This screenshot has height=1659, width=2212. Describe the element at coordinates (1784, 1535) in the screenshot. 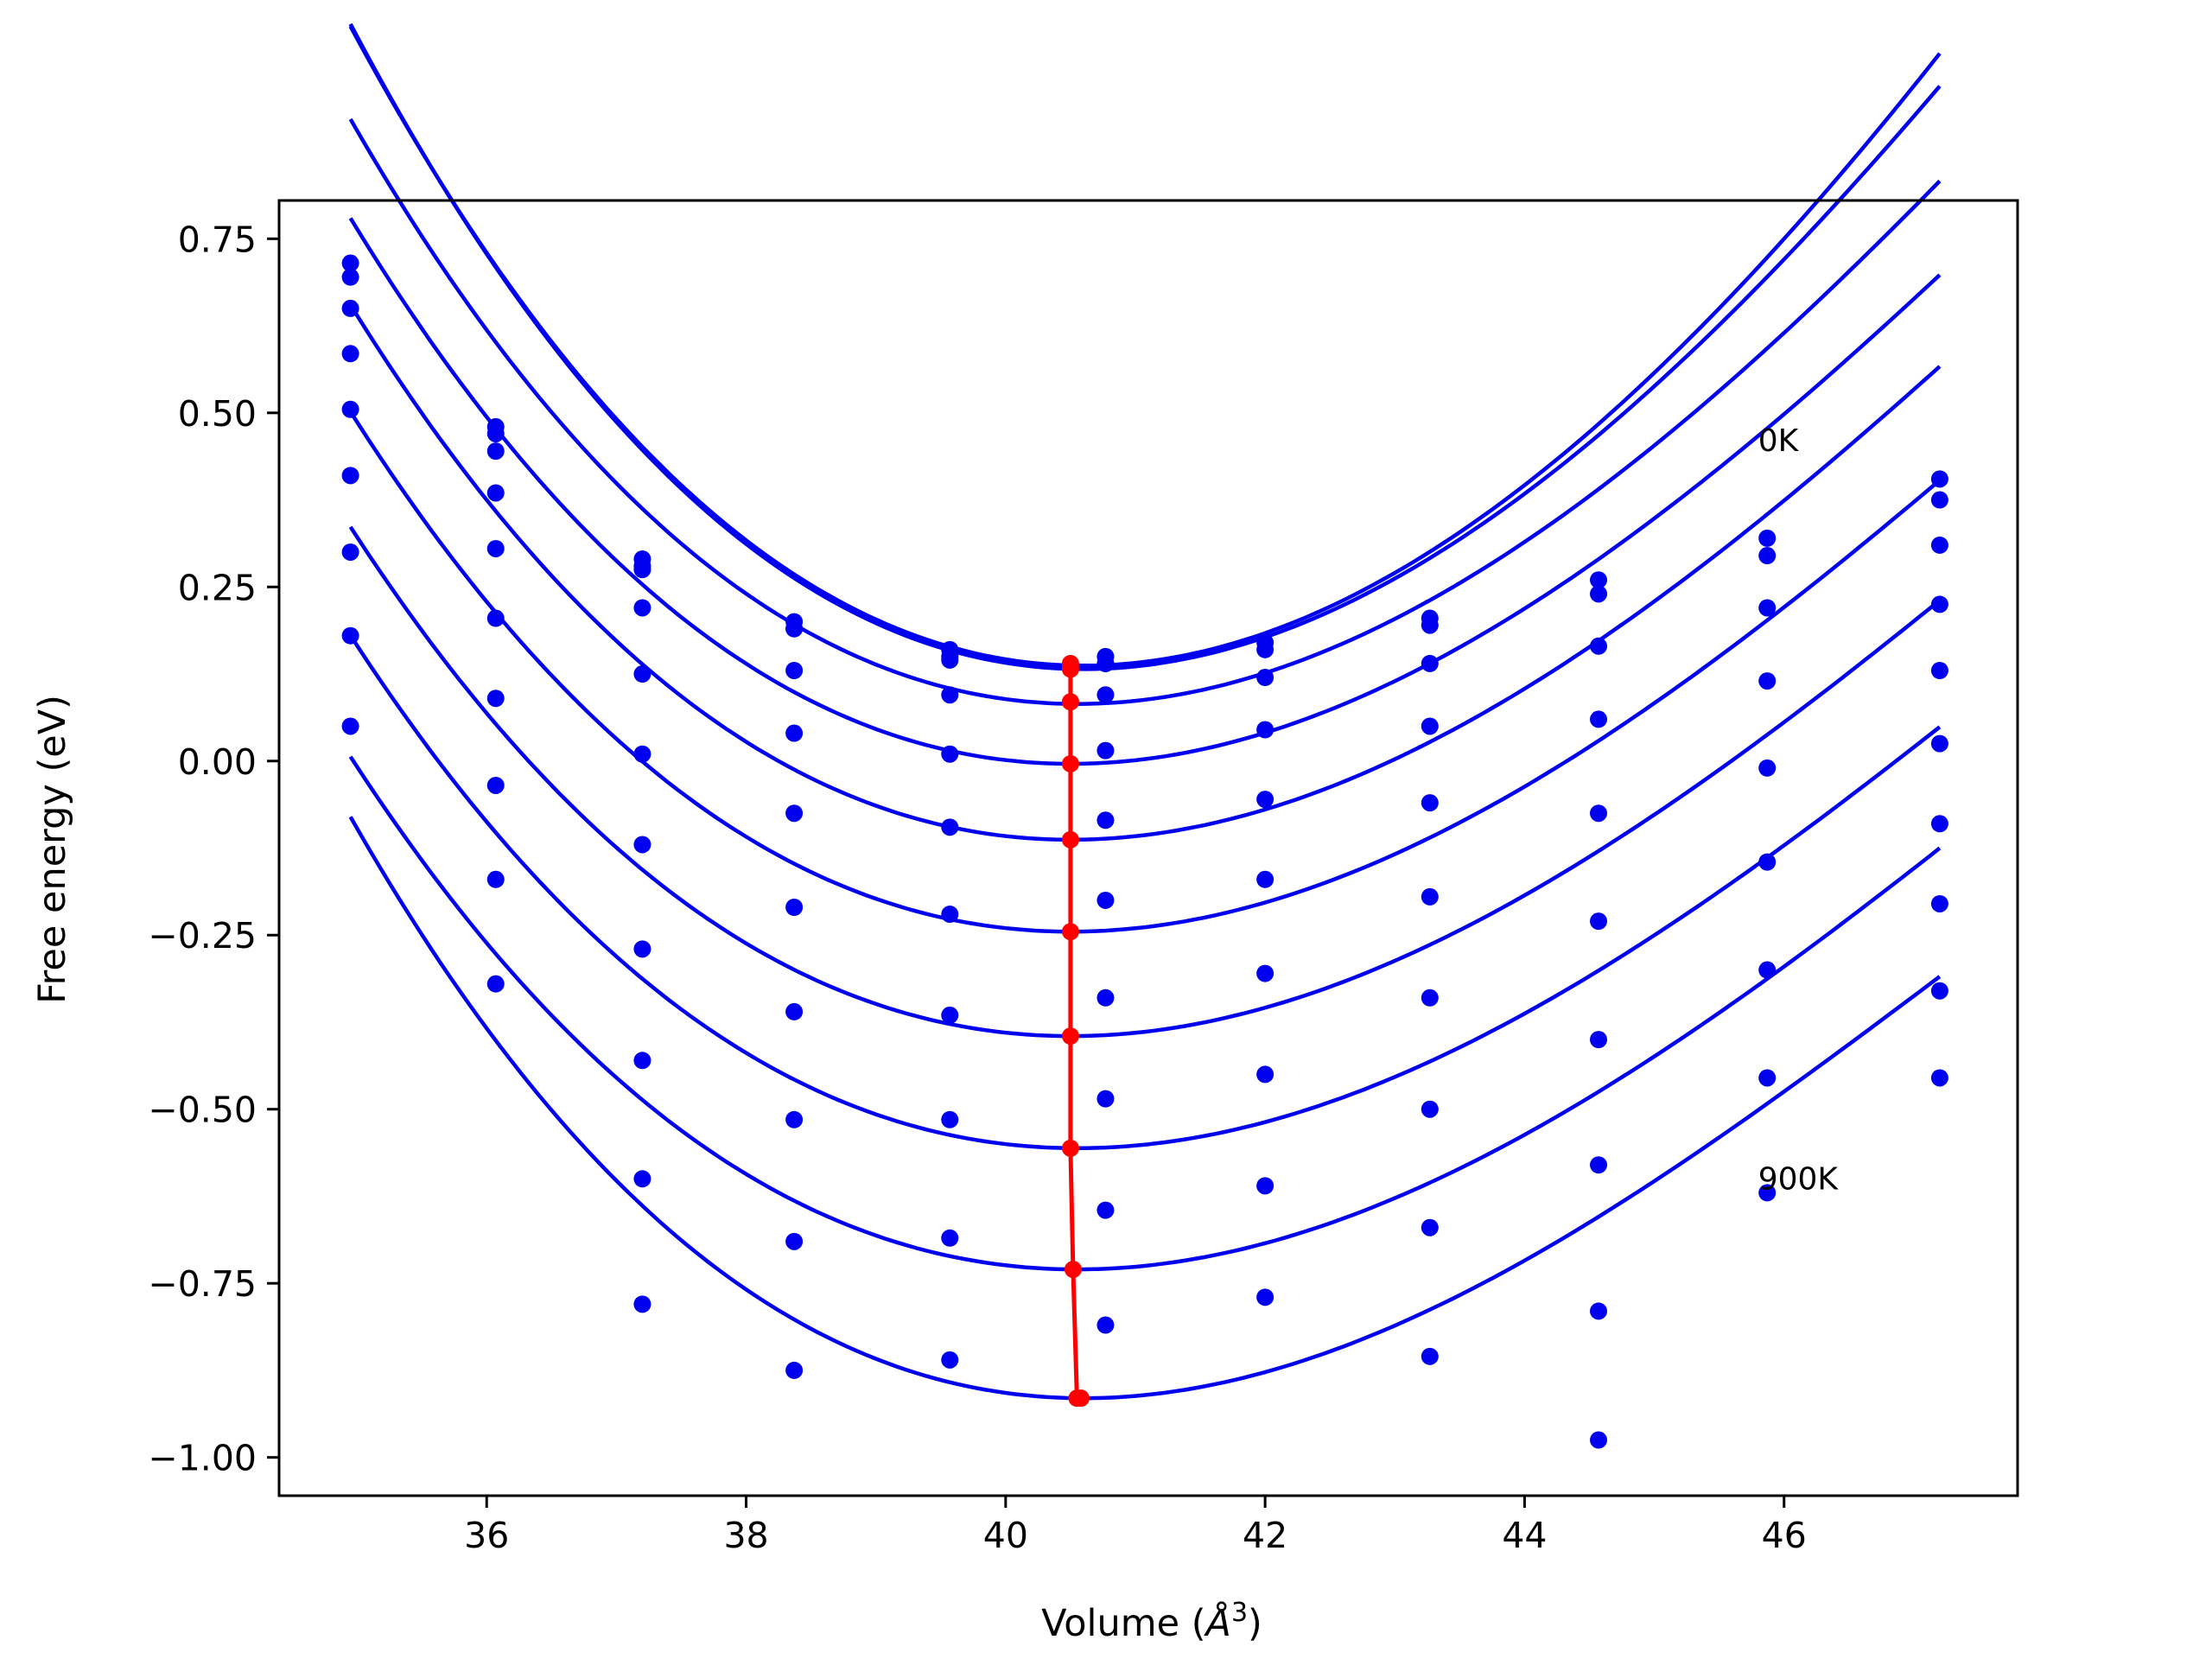

I see `x-tick-label: 46` at that location.